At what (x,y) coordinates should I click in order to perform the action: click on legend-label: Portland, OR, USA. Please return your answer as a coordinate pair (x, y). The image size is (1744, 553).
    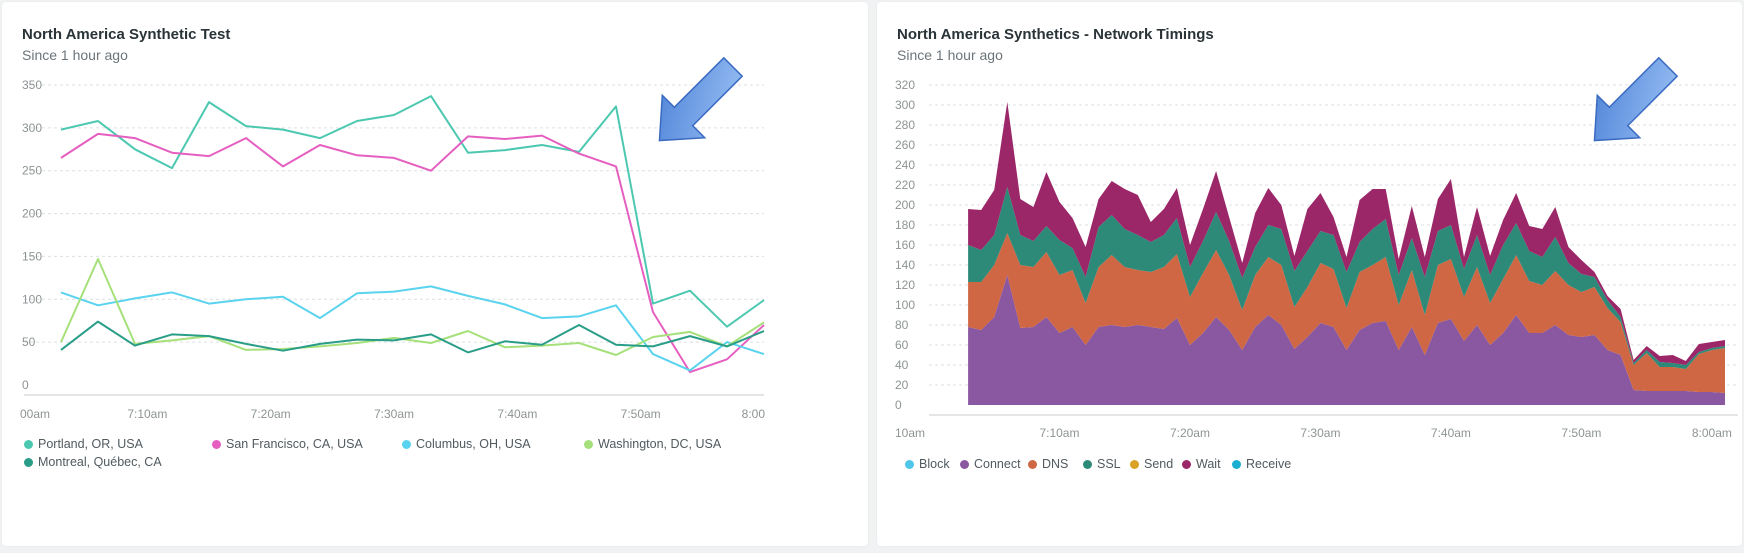
    Looking at the image, I should click on (90, 444).